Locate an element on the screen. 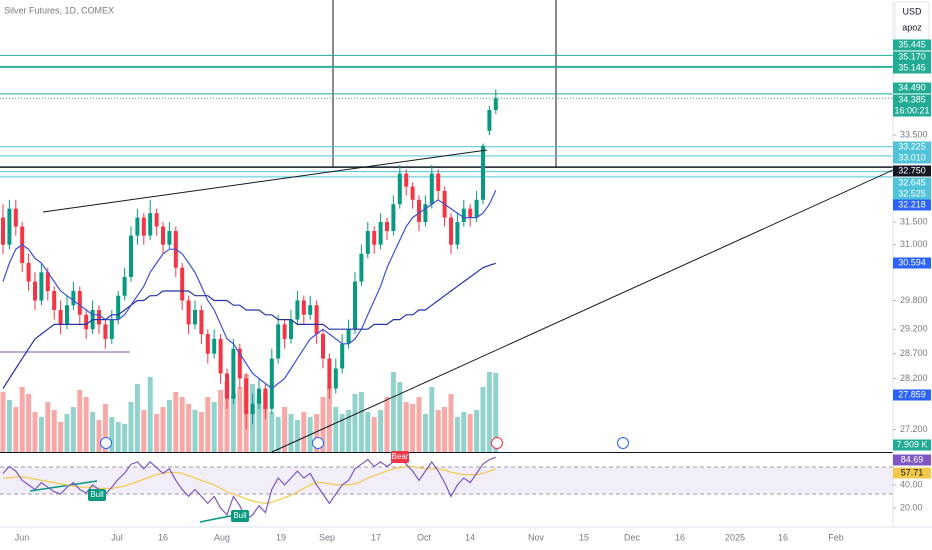 This screenshot has width=932, height=550. moving-average is located at coordinates (249, 325).